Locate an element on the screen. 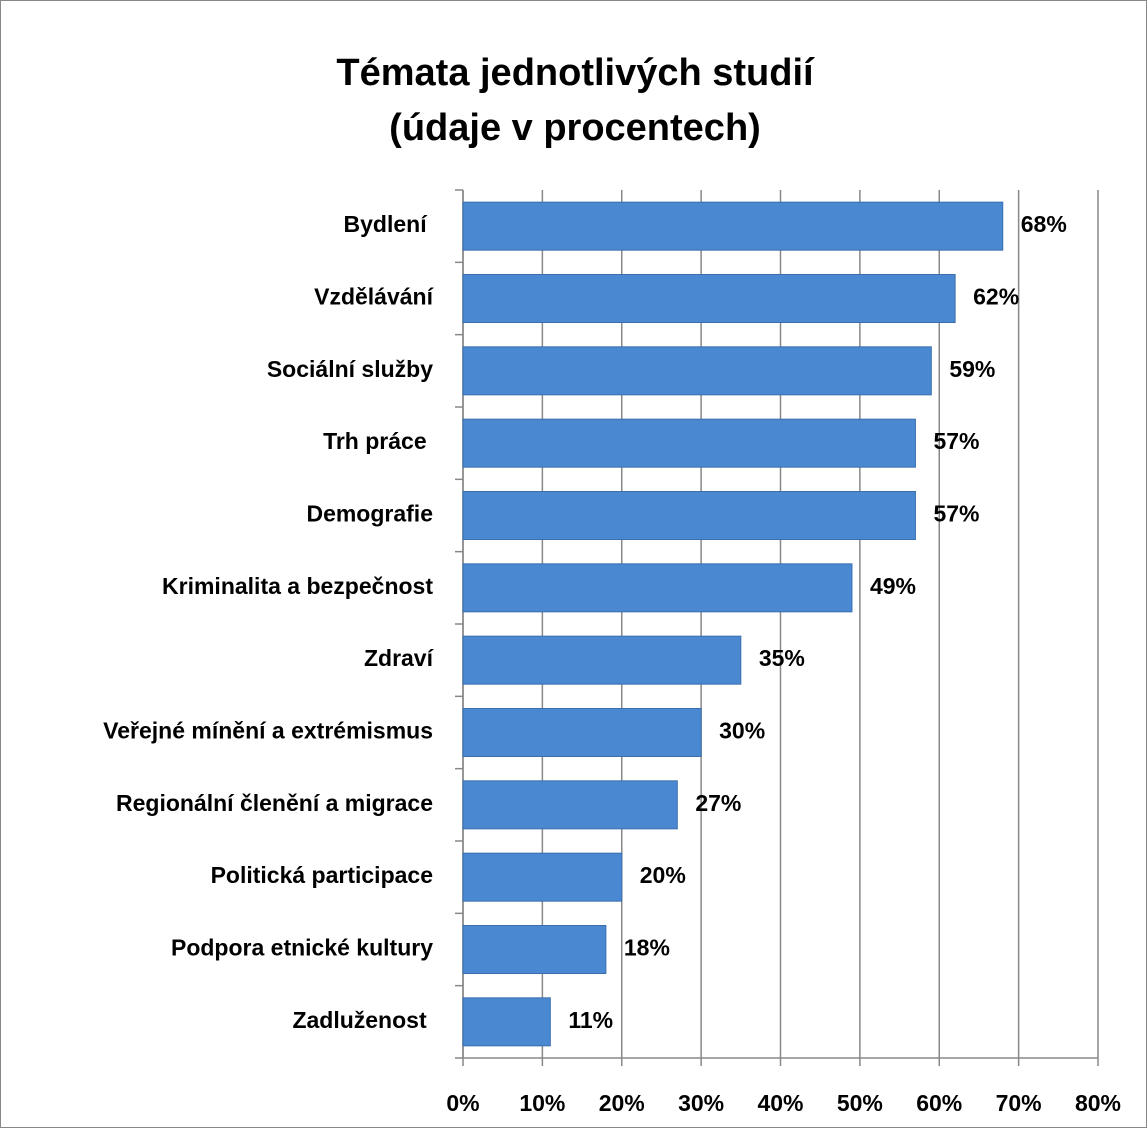  x-tick-label: 60% is located at coordinates (939, 1103).